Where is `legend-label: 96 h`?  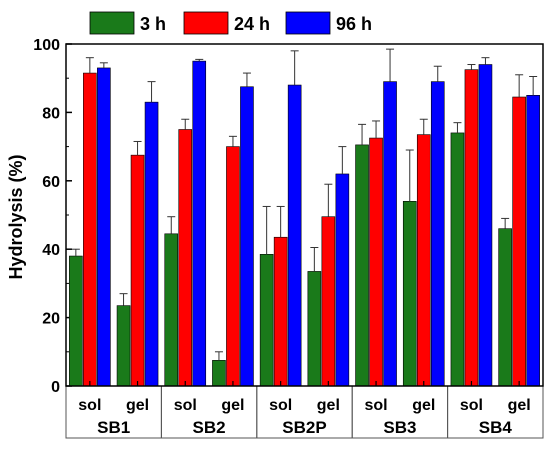
legend-label: 96 h is located at coordinates (354, 24).